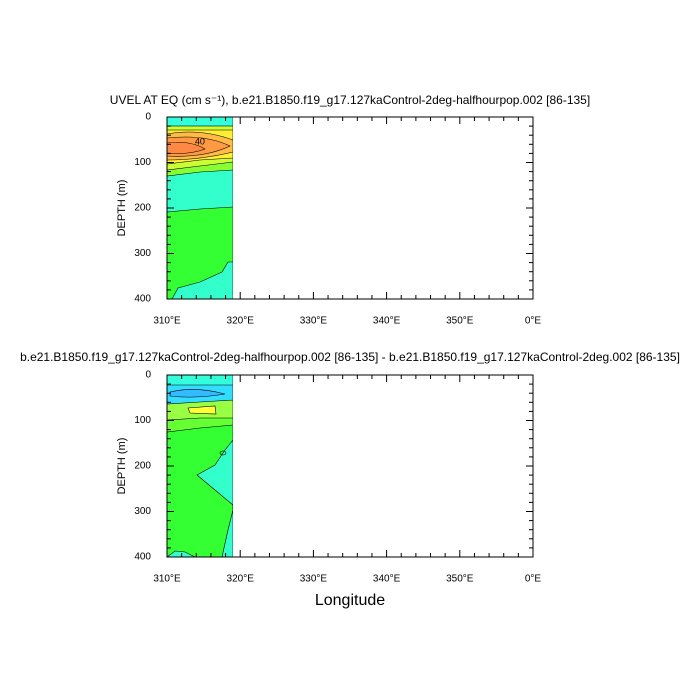  I want to click on x-axis-label: Longitude, so click(350, 600).